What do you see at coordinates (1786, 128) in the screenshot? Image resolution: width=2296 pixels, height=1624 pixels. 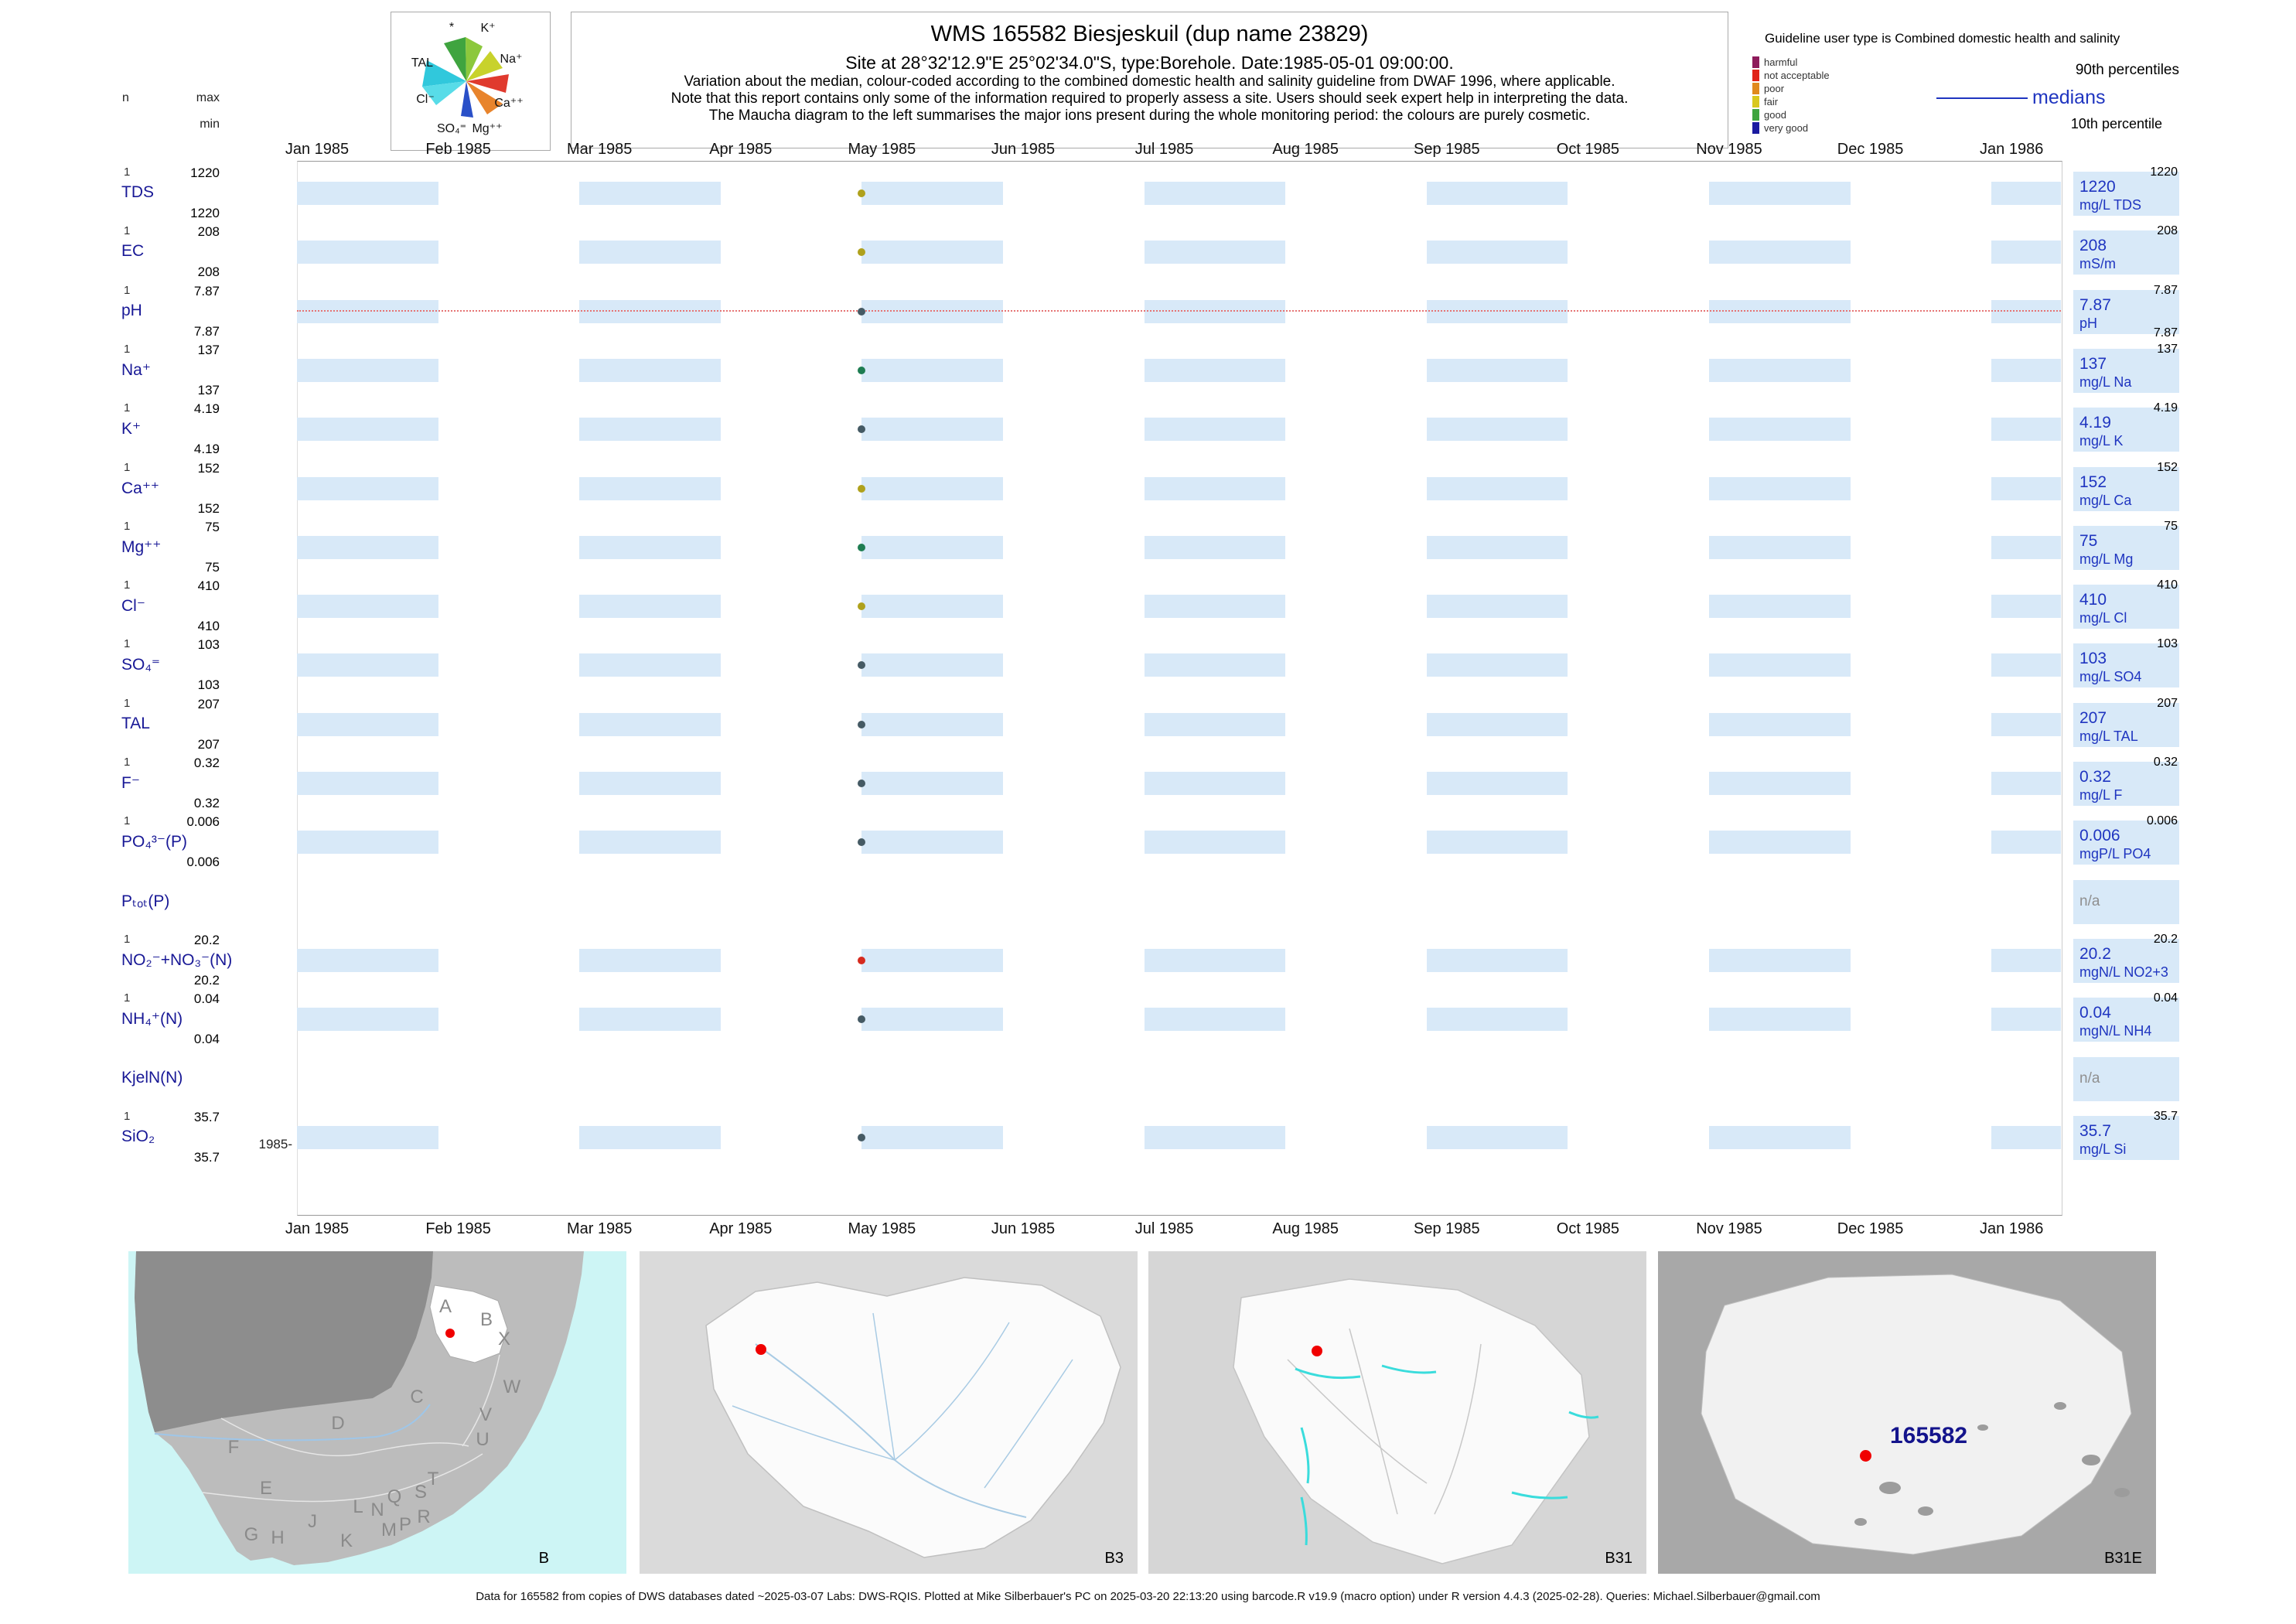 I see `guideline-level-label: very good` at bounding box center [1786, 128].